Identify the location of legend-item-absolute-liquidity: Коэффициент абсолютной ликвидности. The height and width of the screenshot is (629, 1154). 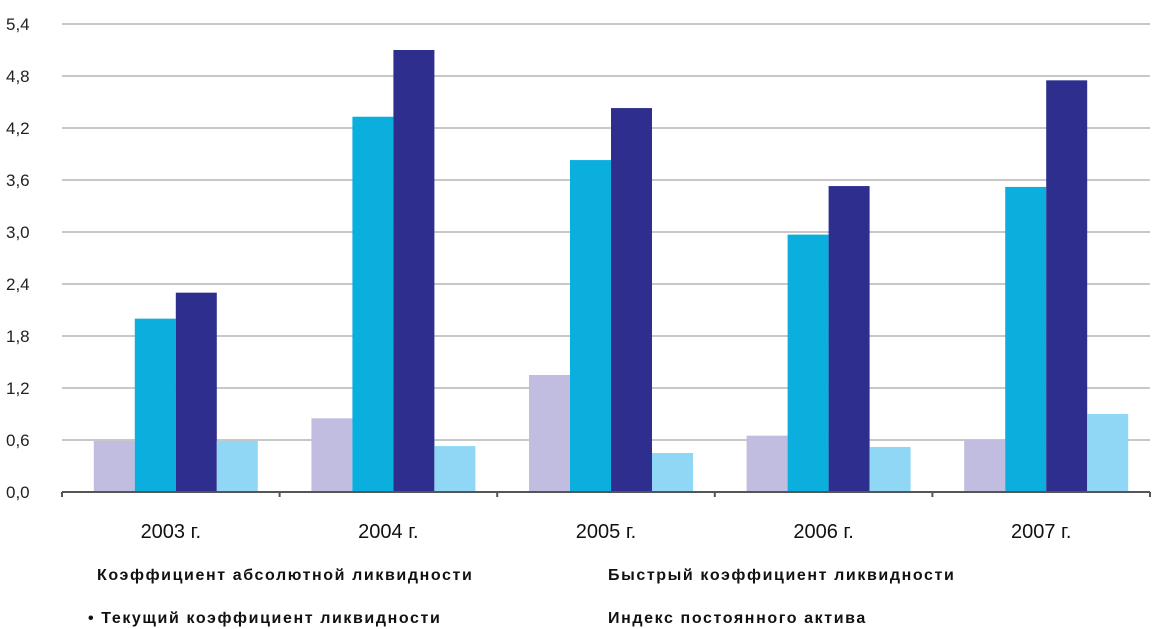
(285, 575).